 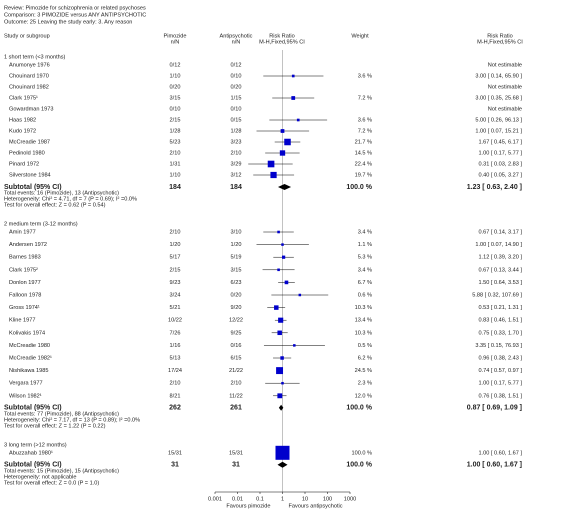 I want to click on weight: 7.2 %, so click(x=365, y=98).